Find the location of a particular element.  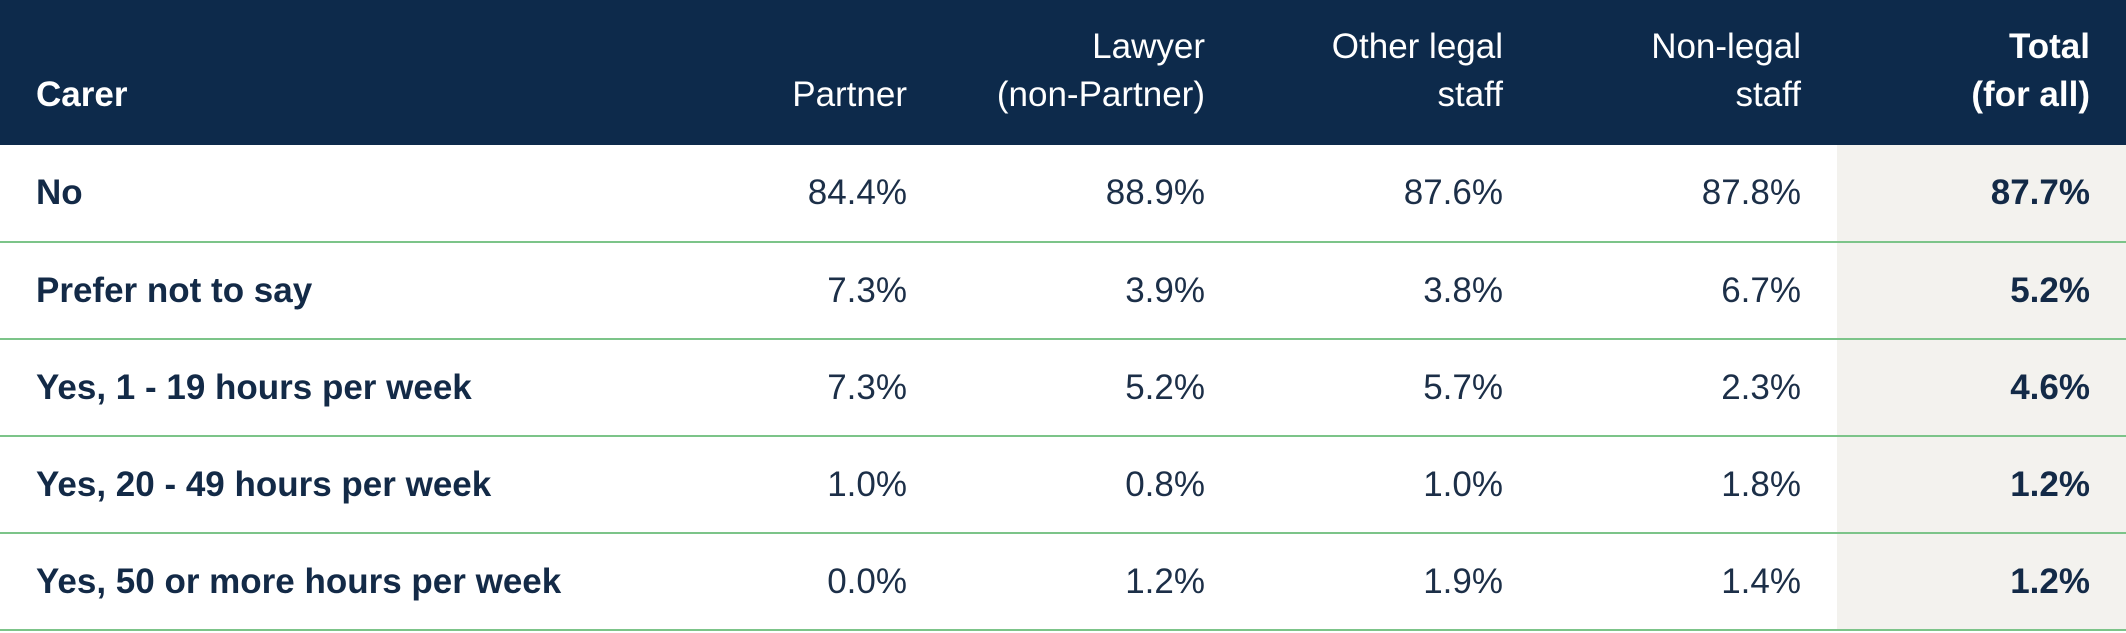

header-non-legal-line-1: Non-legal is located at coordinates (1726, 46).